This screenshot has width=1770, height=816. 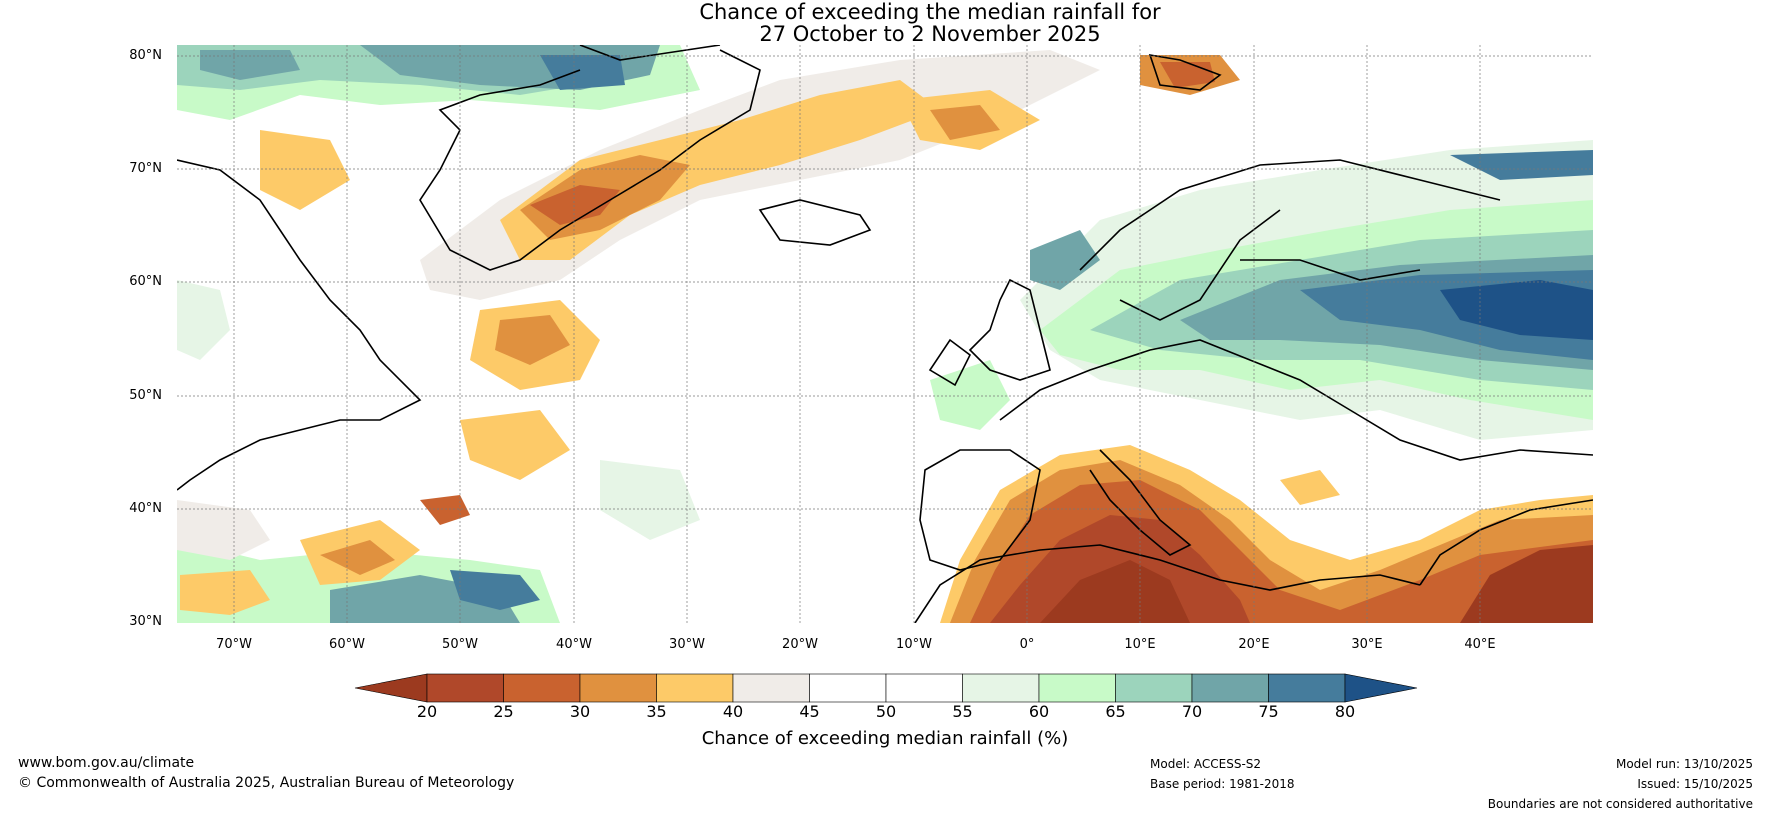 I want to click on lat-label-80n: 80°N, so click(x=145, y=55).